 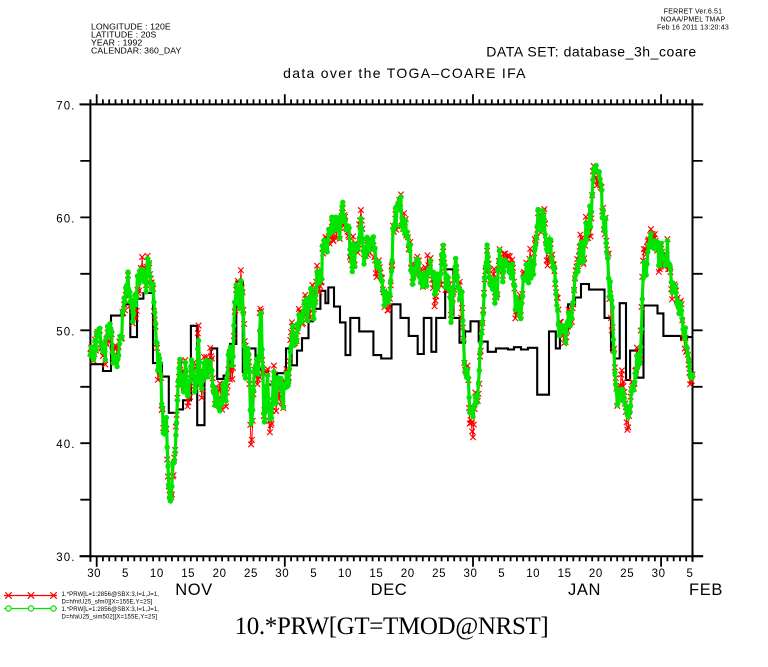 What do you see at coordinates (65, 219) in the screenshot?
I see `svg-text: 60.` at bounding box center [65, 219].